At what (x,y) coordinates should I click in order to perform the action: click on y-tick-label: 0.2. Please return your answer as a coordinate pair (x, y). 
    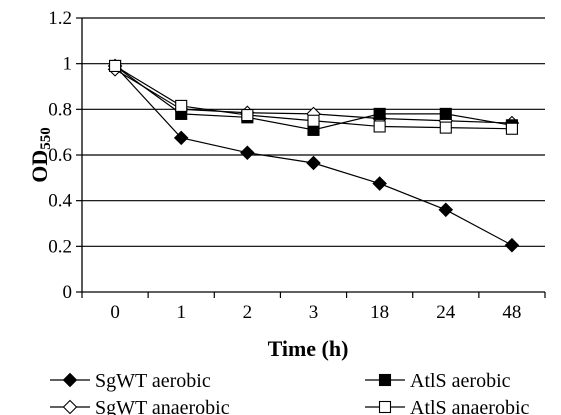
    Looking at the image, I should click on (60, 246).